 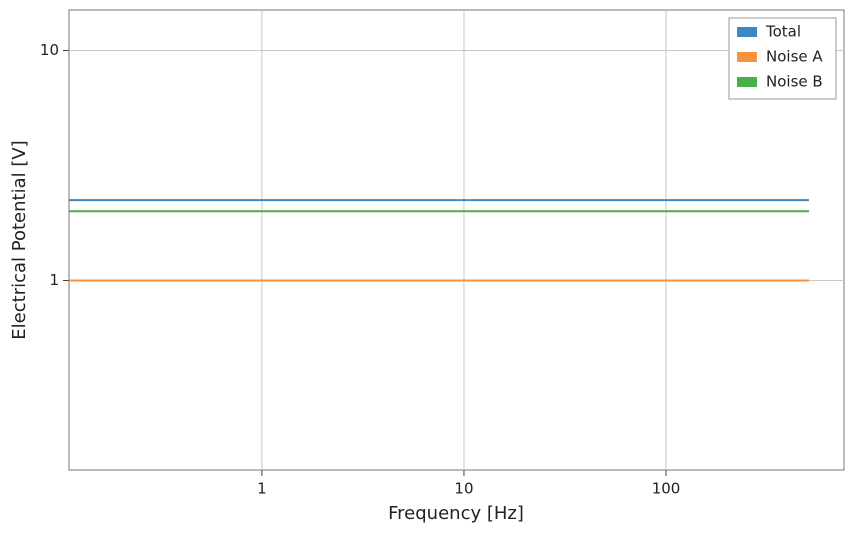 What do you see at coordinates (19, 239) in the screenshot?
I see `y-axis-label: Electrical Potential [V]` at bounding box center [19, 239].